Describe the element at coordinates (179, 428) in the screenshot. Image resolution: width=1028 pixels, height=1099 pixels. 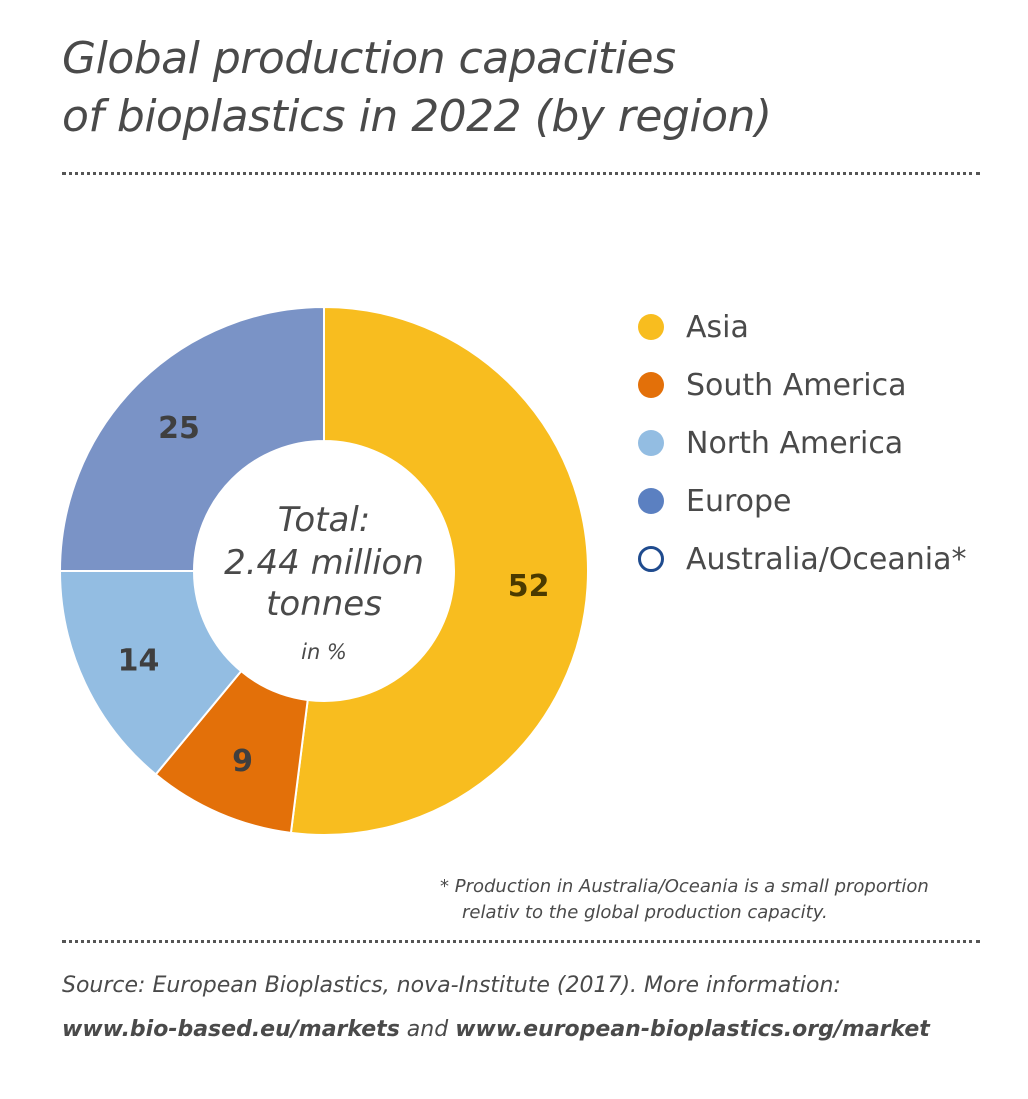
I see `value-label-europe: 25` at that location.